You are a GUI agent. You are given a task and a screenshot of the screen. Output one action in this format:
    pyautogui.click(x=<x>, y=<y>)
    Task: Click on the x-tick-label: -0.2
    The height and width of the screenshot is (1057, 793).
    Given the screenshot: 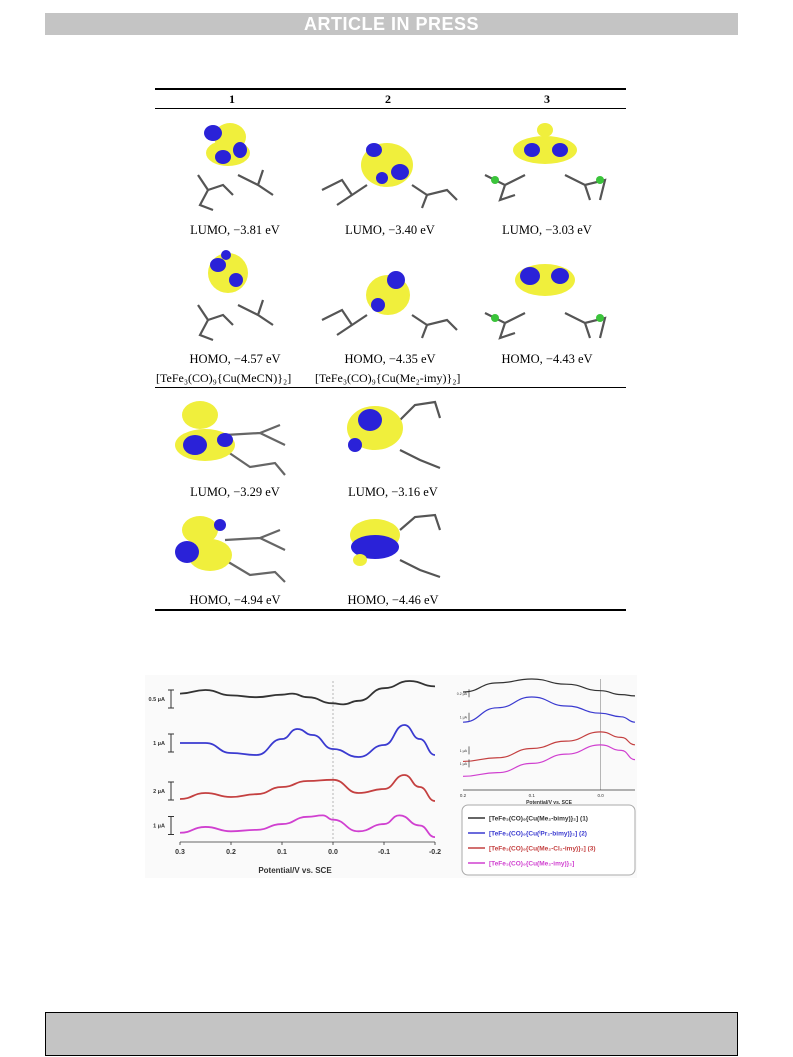 What is the action you would take?
    pyautogui.click(x=435, y=852)
    